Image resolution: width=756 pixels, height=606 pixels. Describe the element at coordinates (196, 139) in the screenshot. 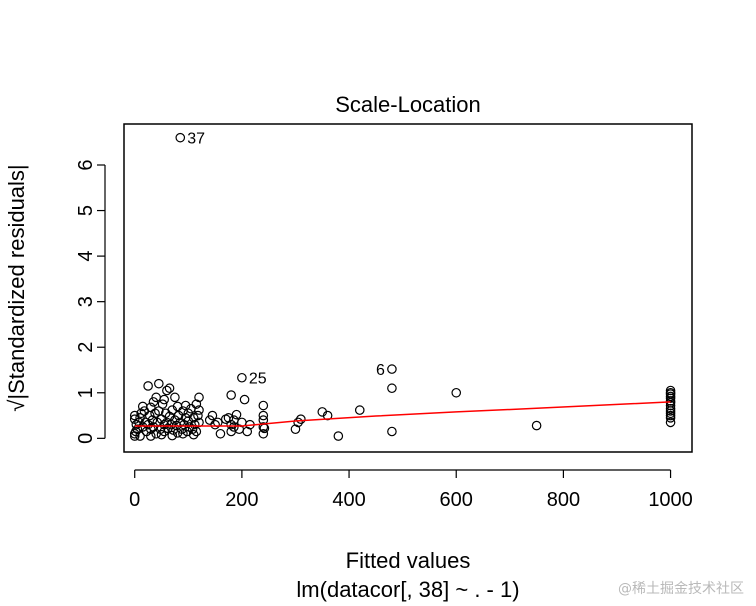

I see `point-label: 37` at that location.